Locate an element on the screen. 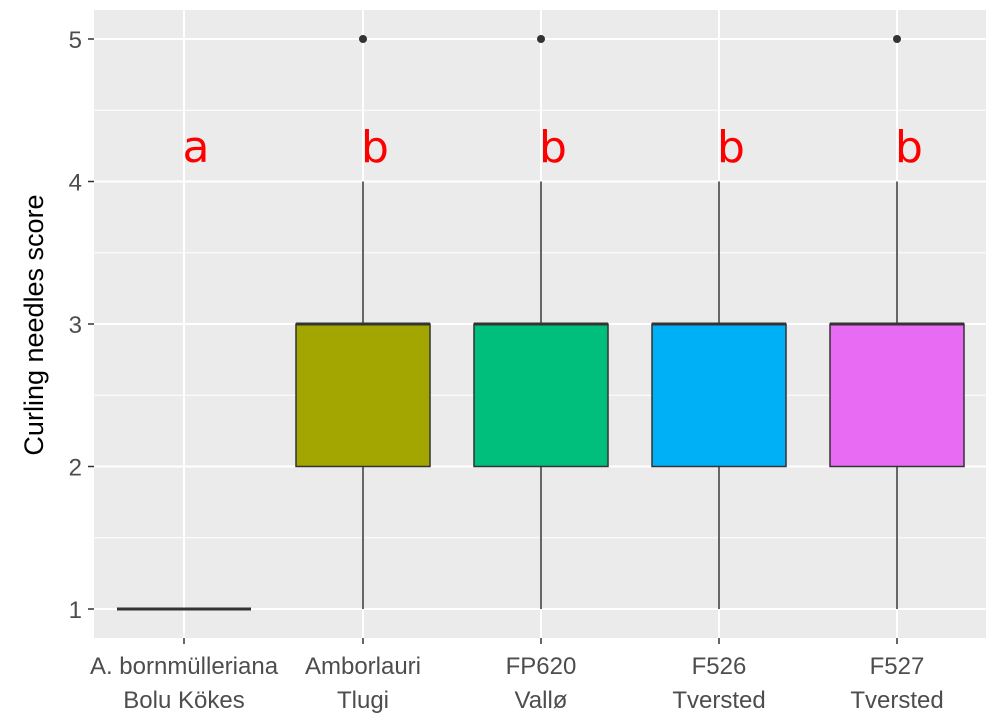 This screenshot has width=986, height=716. x-tick-label-line1: F527 is located at coordinates (897, 666).